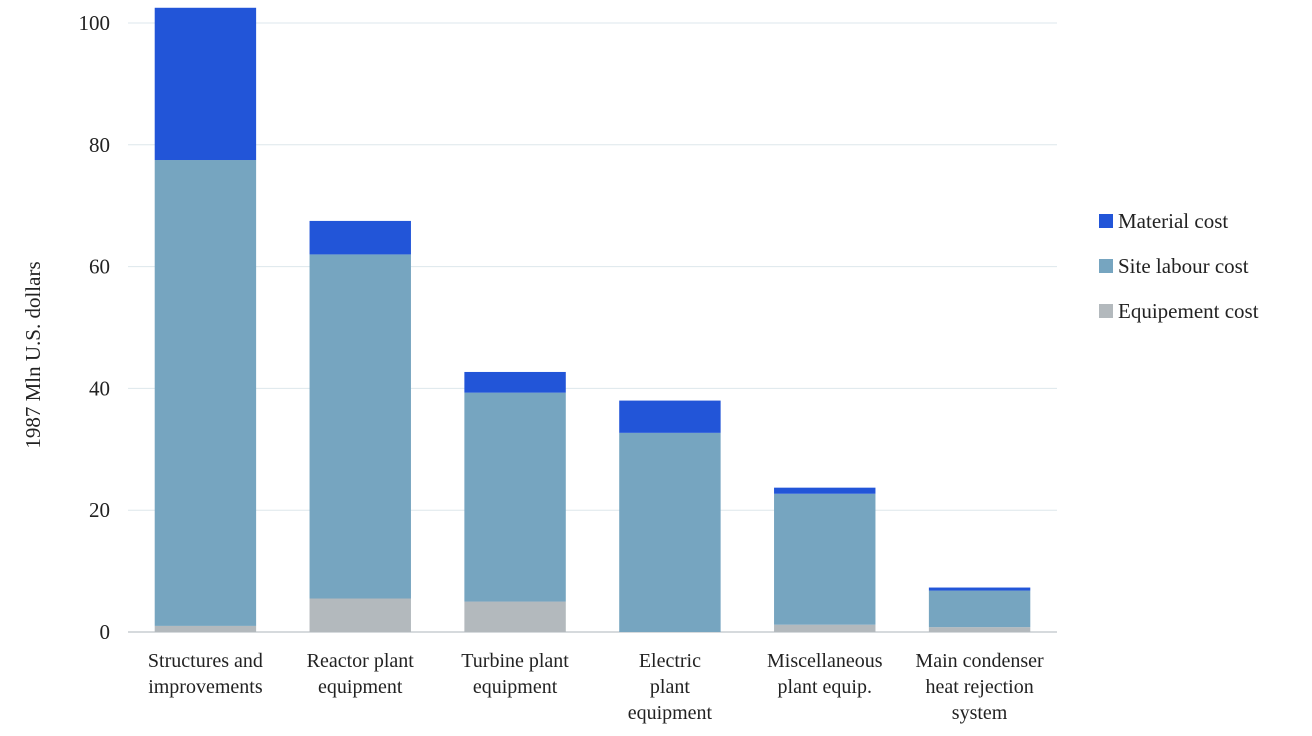 This screenshot has width=1312, height=736. I want to click on x-category-label-line: plant equip., so click(825, 687).